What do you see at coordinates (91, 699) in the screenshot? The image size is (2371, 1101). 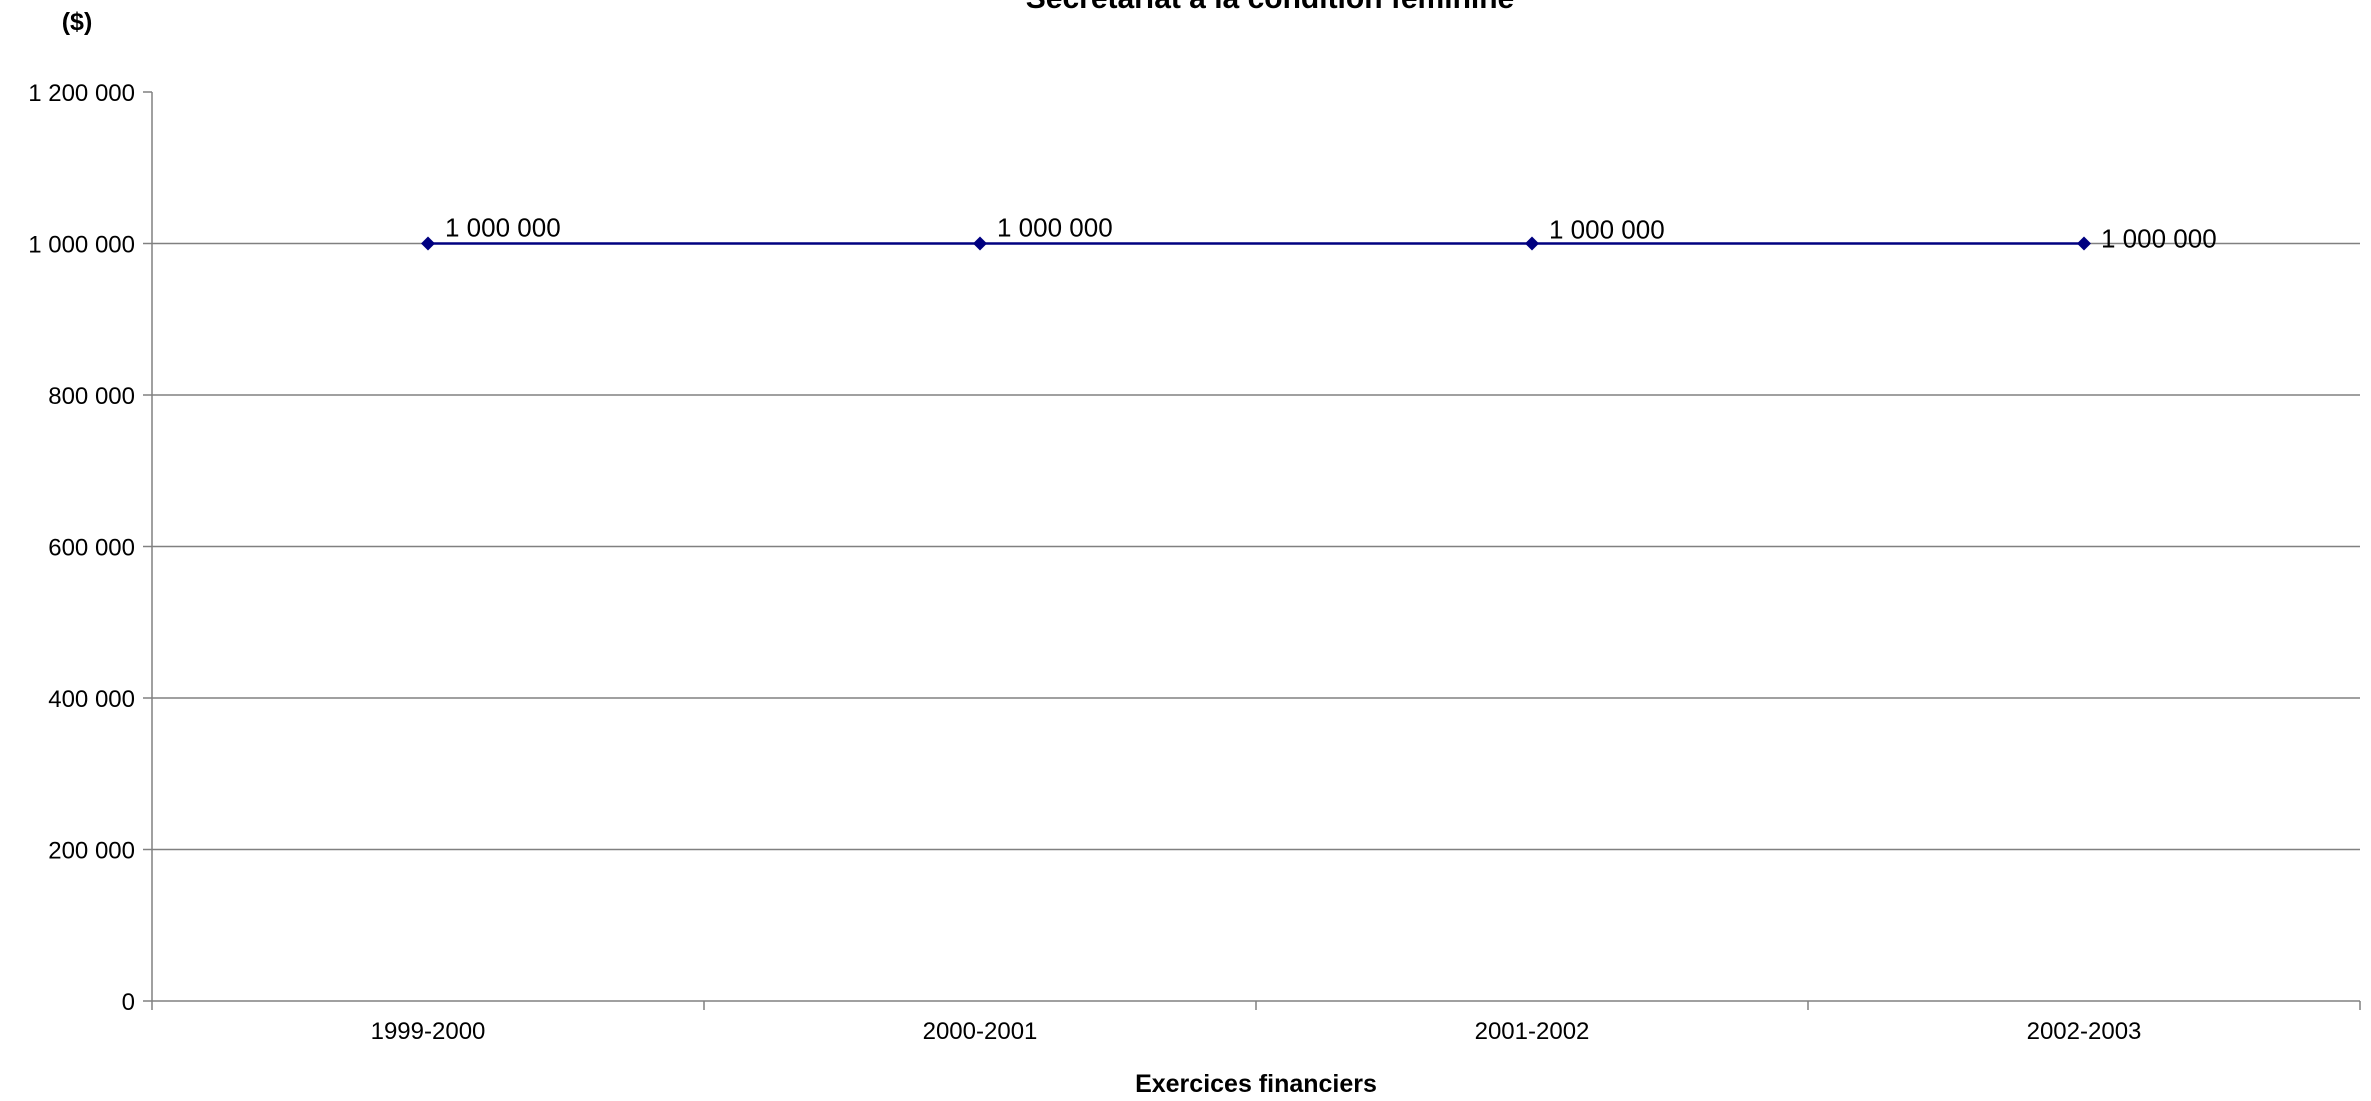 I see `y-tick-label: 400 000` at bounding box center [91, 699].